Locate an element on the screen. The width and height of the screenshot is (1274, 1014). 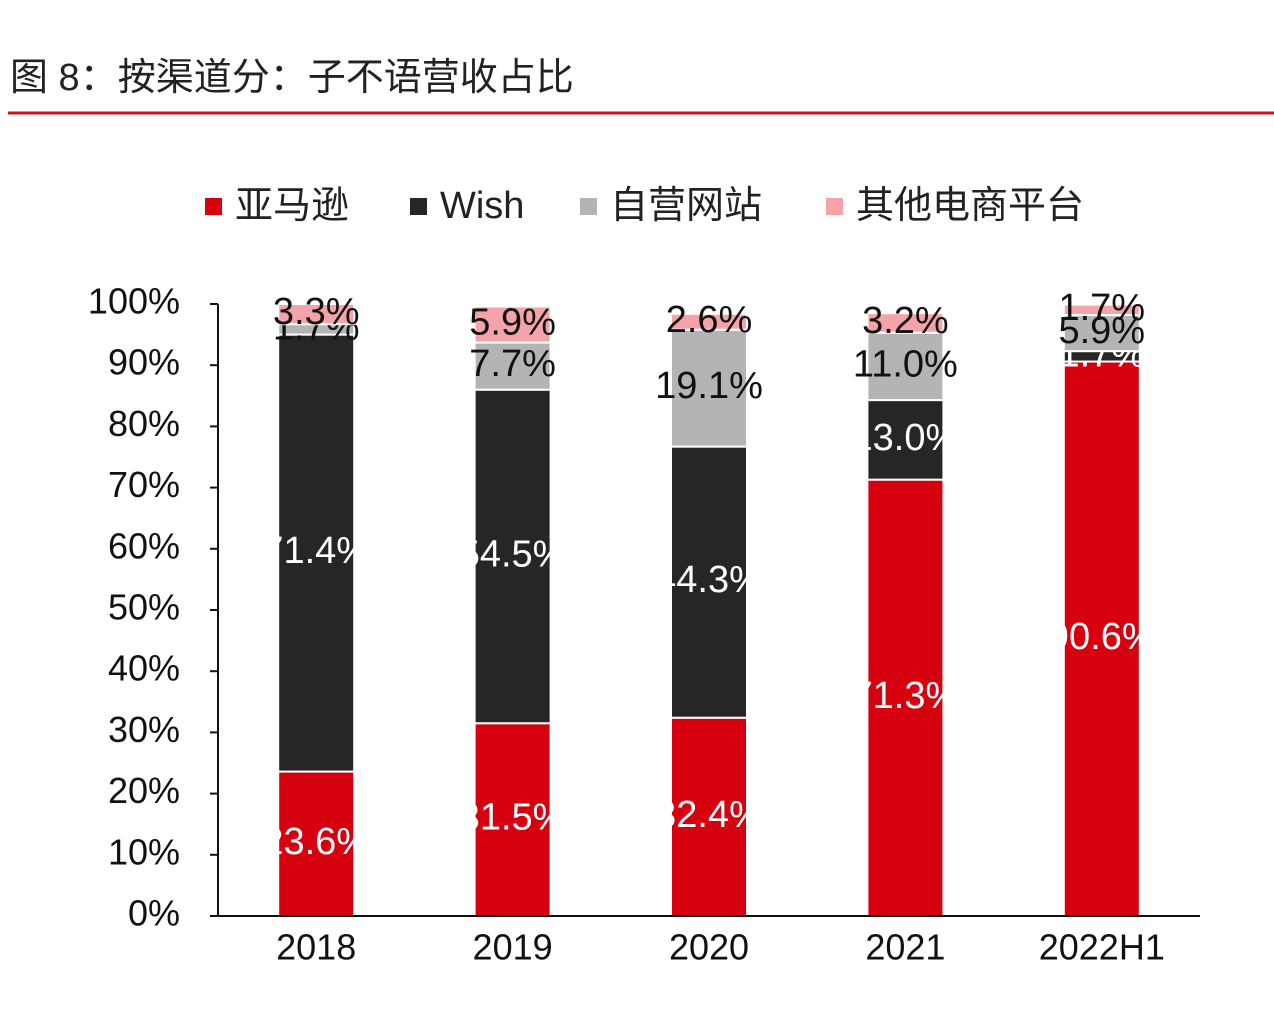
y-tick-label: 70% is located at coordinates (144, 484).